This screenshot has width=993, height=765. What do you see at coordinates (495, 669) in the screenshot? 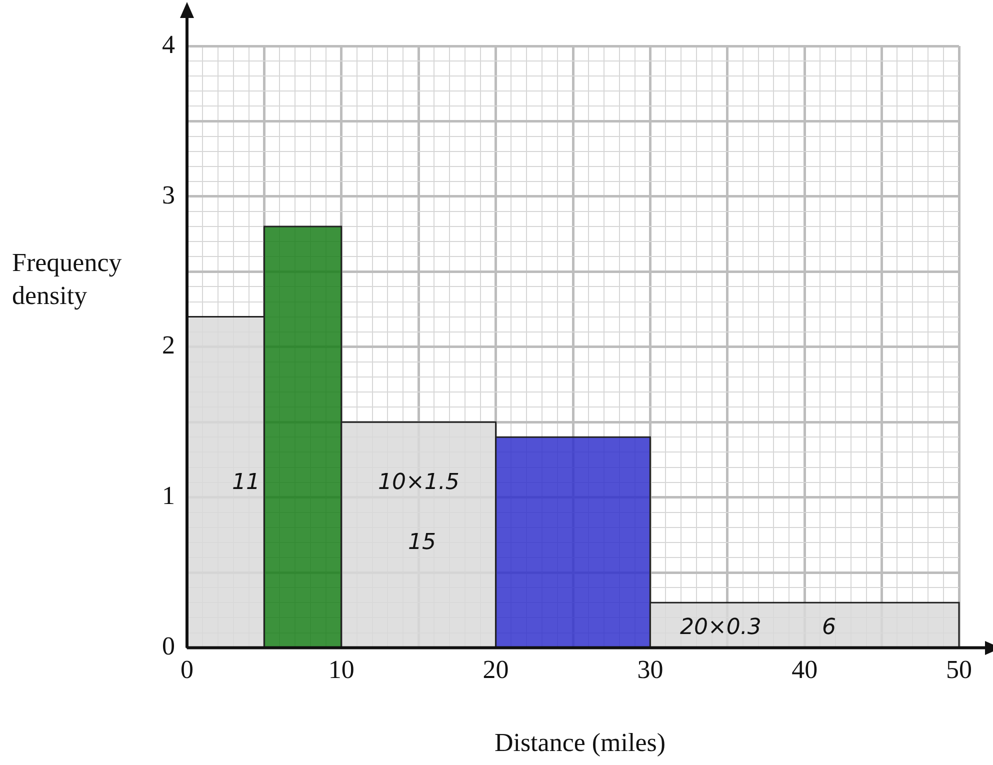
I see `x-tick-label: 20` at bounding box center [495, 669].